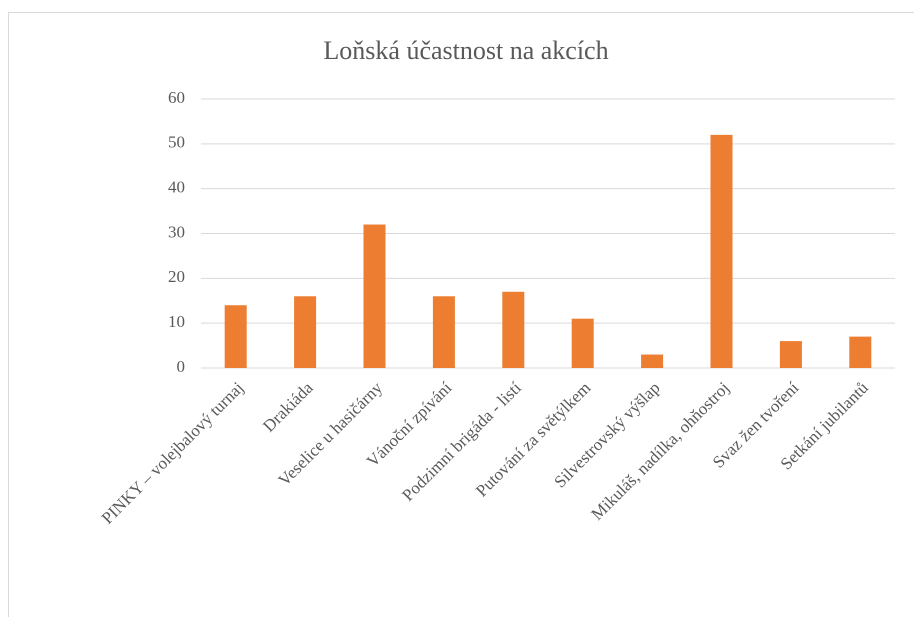 This screenshot has width=914, height=617. Describe the element at coordinates (176, 142) in the screenshot. I see `y-tick-label: 50` at that location.